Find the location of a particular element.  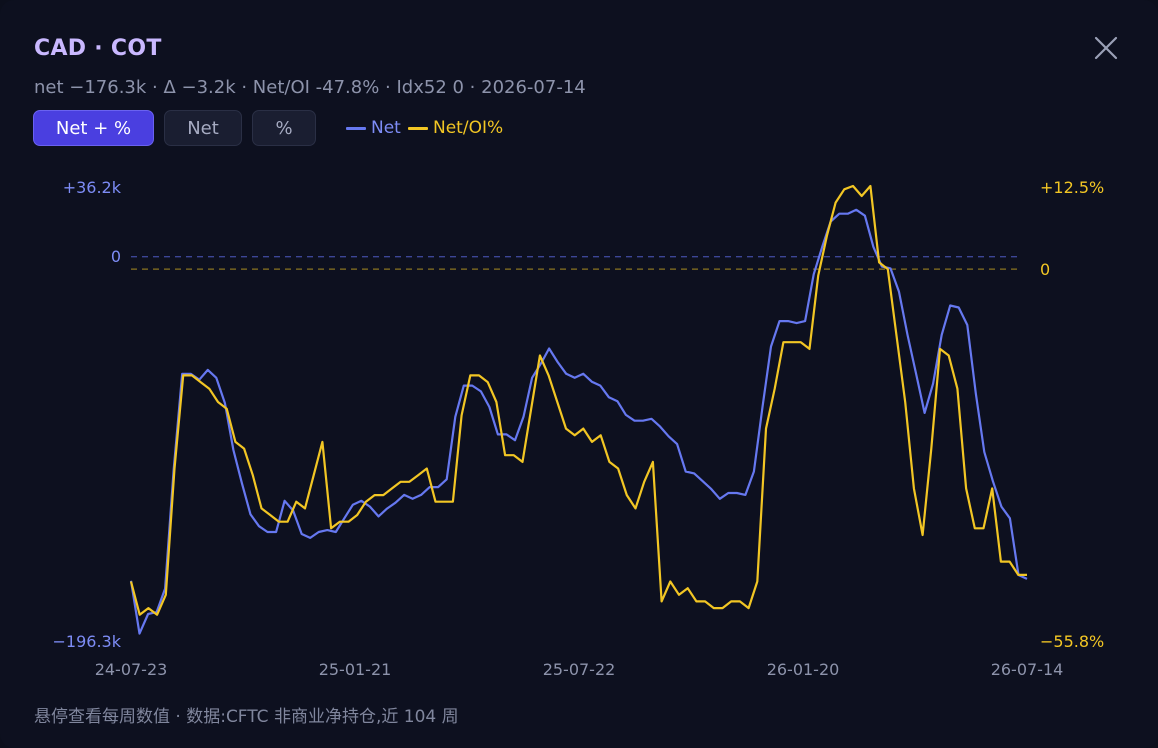

x-tick-label: 25-07-22 is located at coordinates (579, 669).